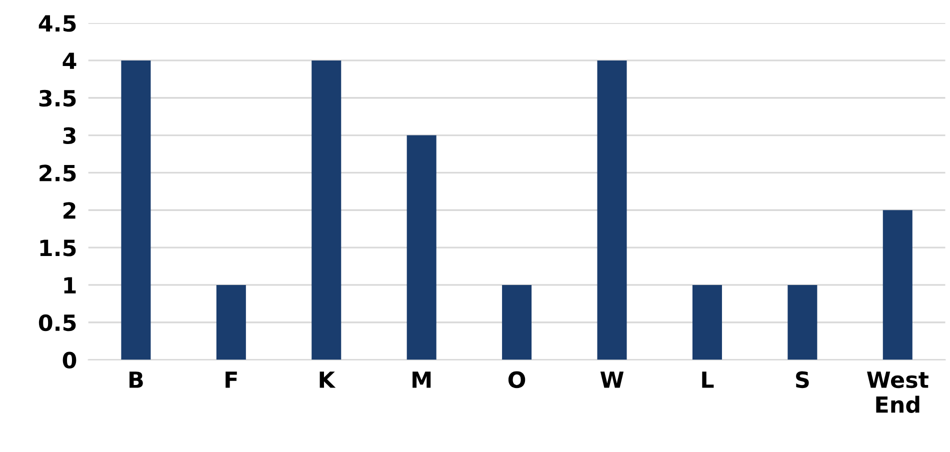 The width and height of the screenshot is (950, 452). Describe the element at coordinates (69, 60) in the screenshot. I see `y-tick-label: 4` at that location.